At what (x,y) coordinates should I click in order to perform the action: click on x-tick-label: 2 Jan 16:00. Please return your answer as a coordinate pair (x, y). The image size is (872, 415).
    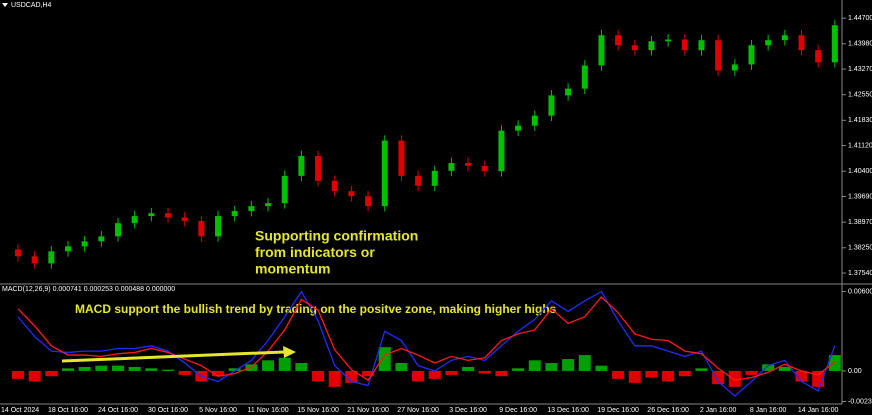
    Looking at the image, I should click on (718, 410).